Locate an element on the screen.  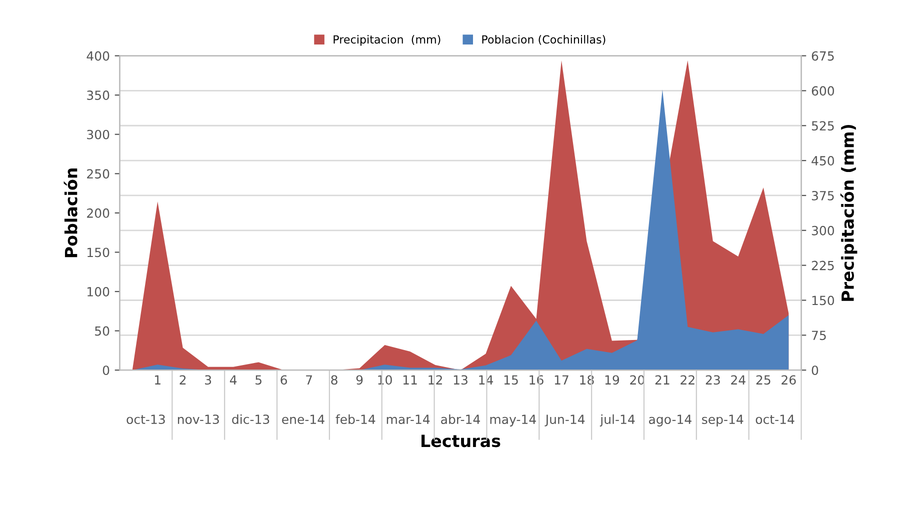
x-tick-label: 12 is located at coordinates (435, 379).